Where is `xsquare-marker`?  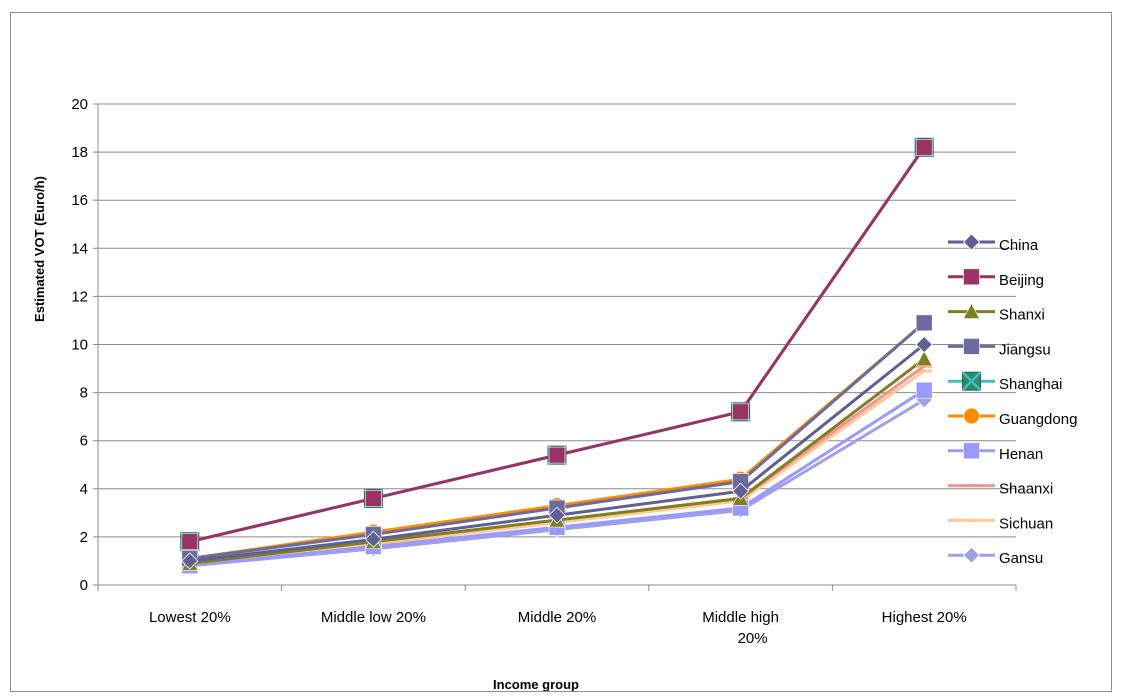
xsquare-marker is located at coordinates (971, 381).